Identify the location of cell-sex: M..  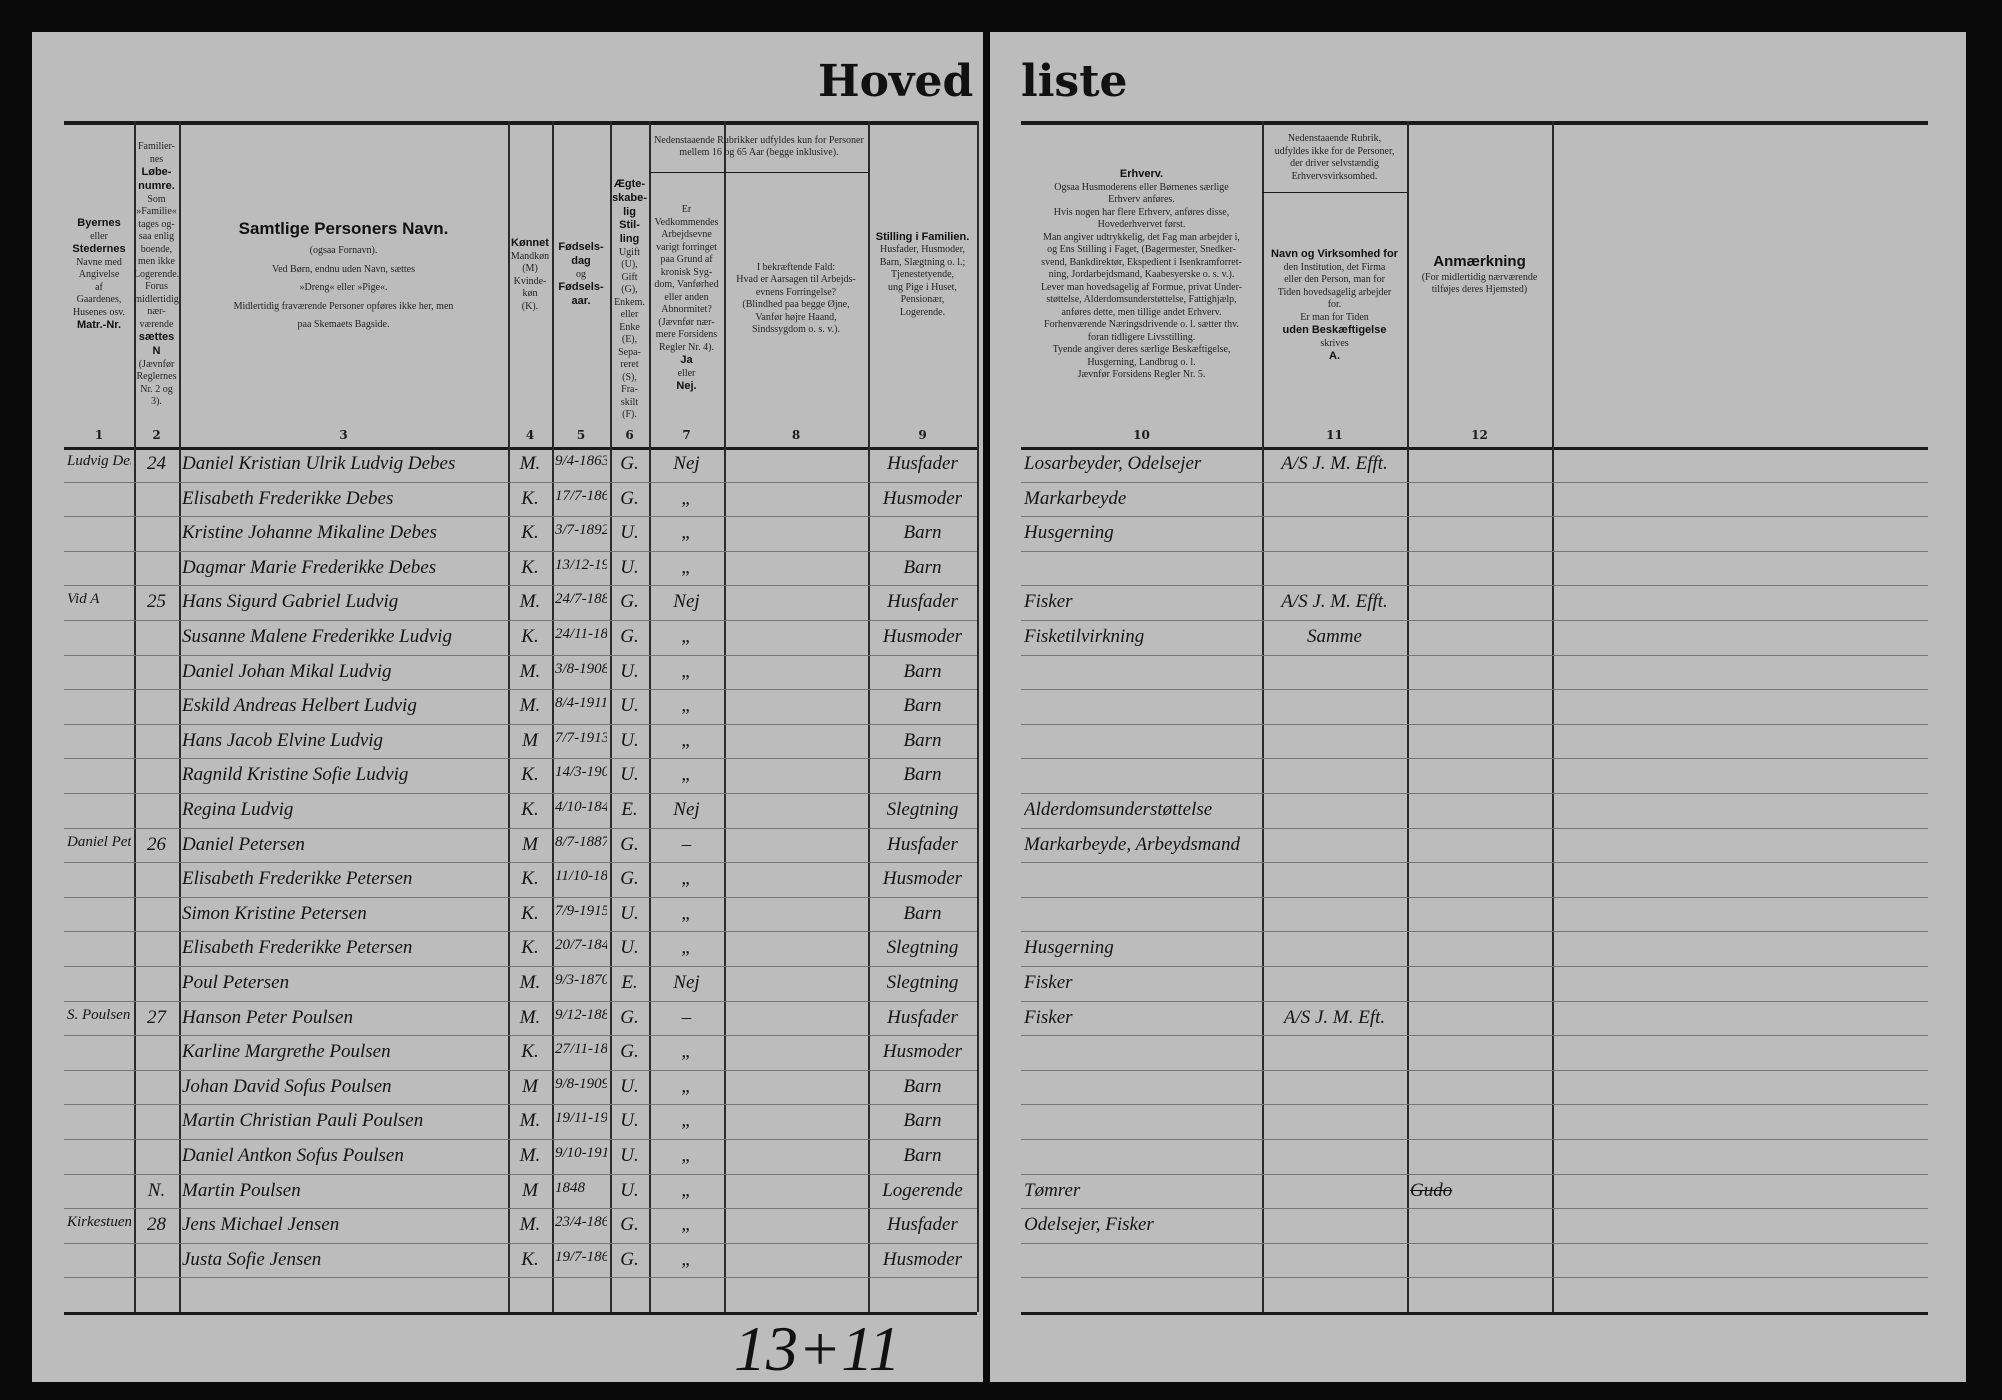
(530, 705).